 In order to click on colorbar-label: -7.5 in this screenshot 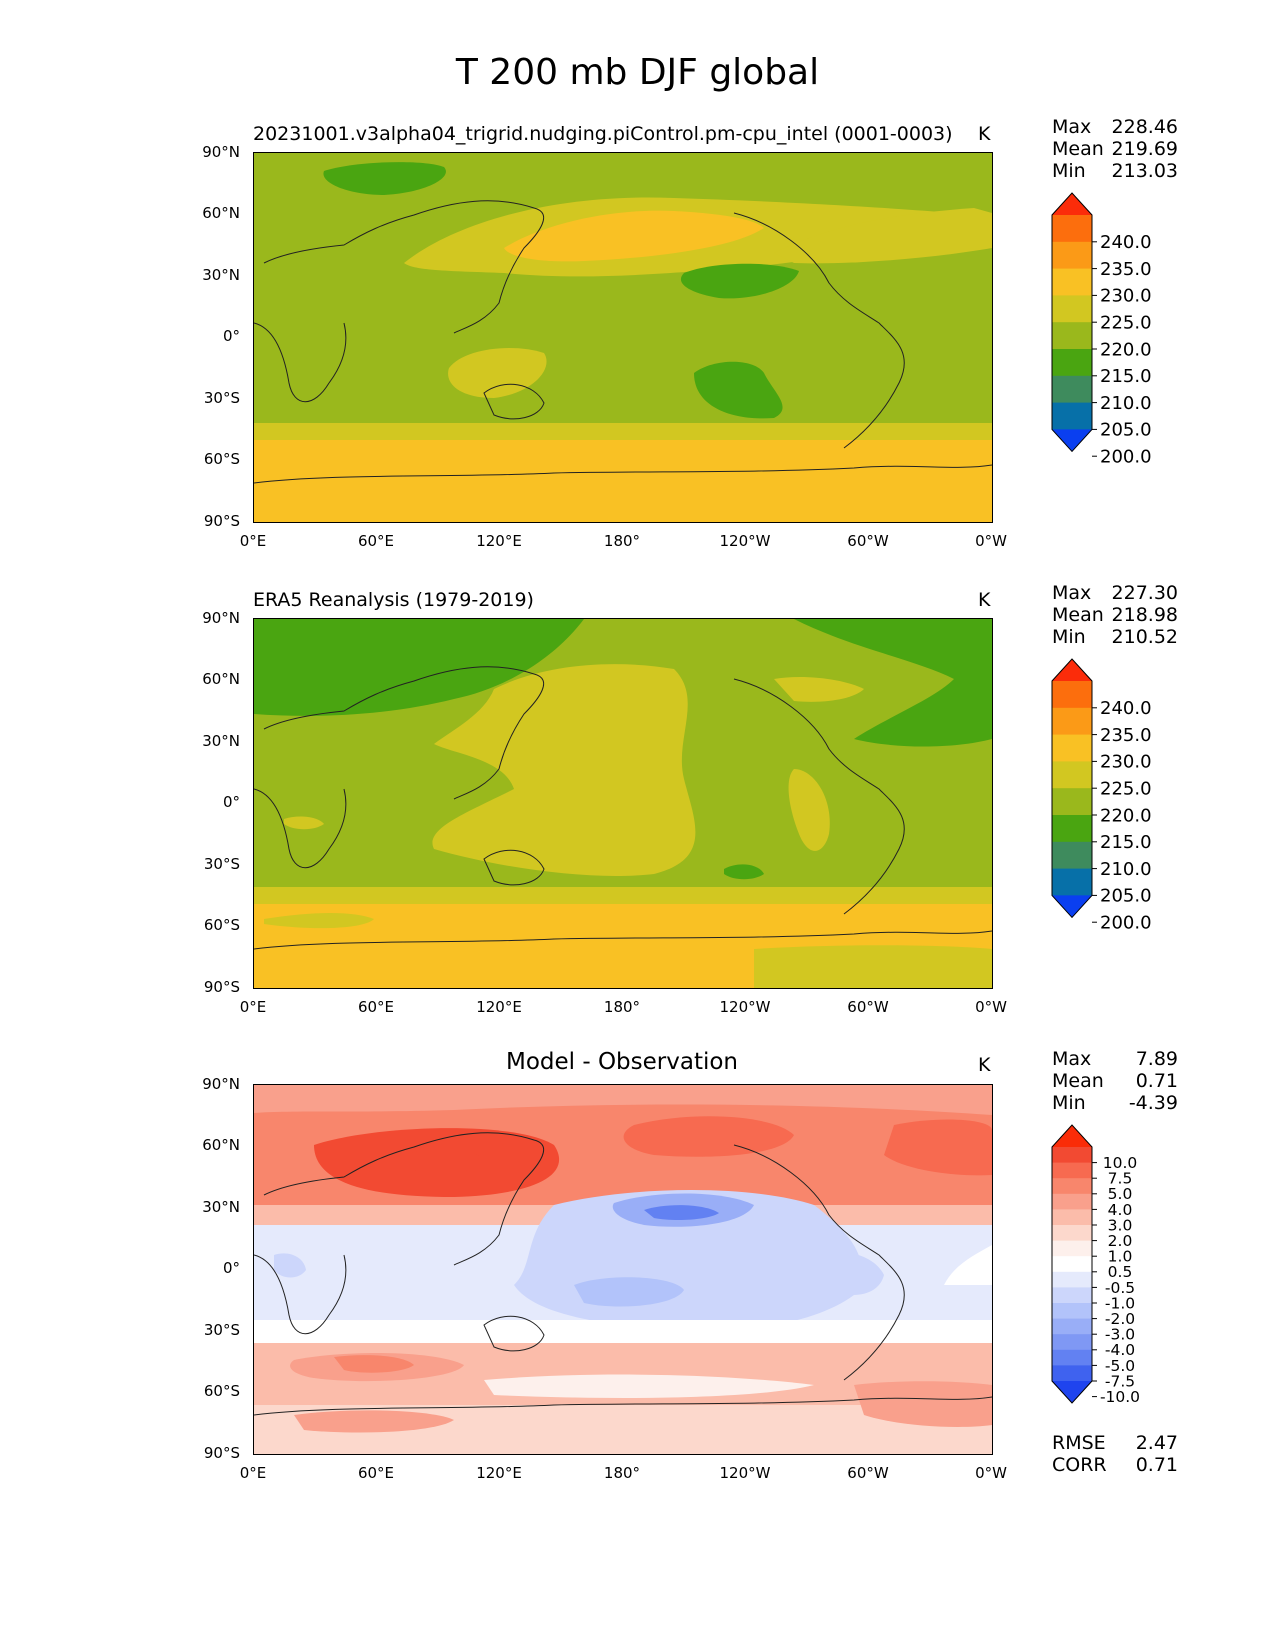, I will do `click(1120, 1381)`.